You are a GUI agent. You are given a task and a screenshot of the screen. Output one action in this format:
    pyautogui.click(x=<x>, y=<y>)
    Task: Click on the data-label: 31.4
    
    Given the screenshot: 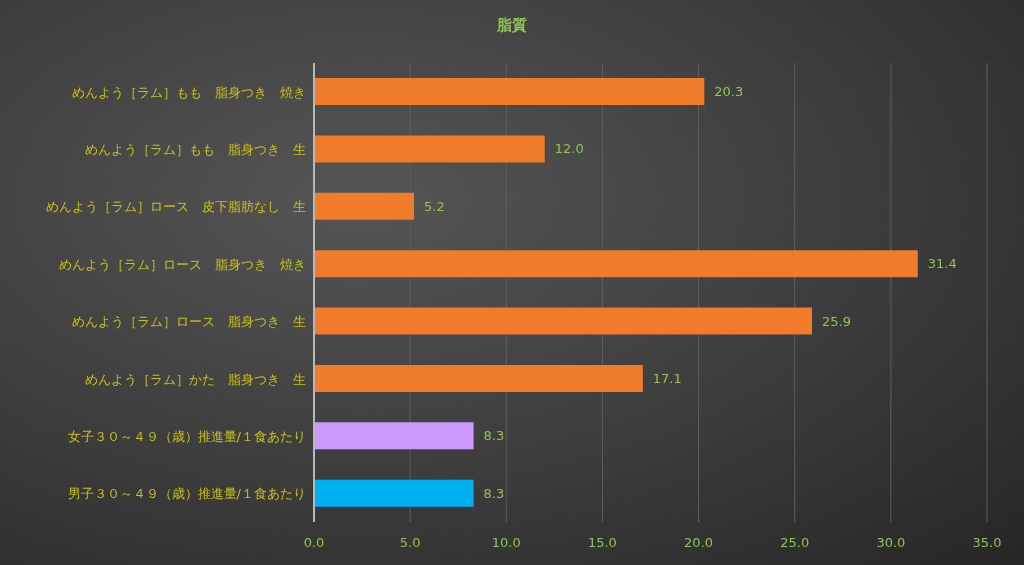 What is the action you would take?
    pyautogui.click(x=942, y=264)
    